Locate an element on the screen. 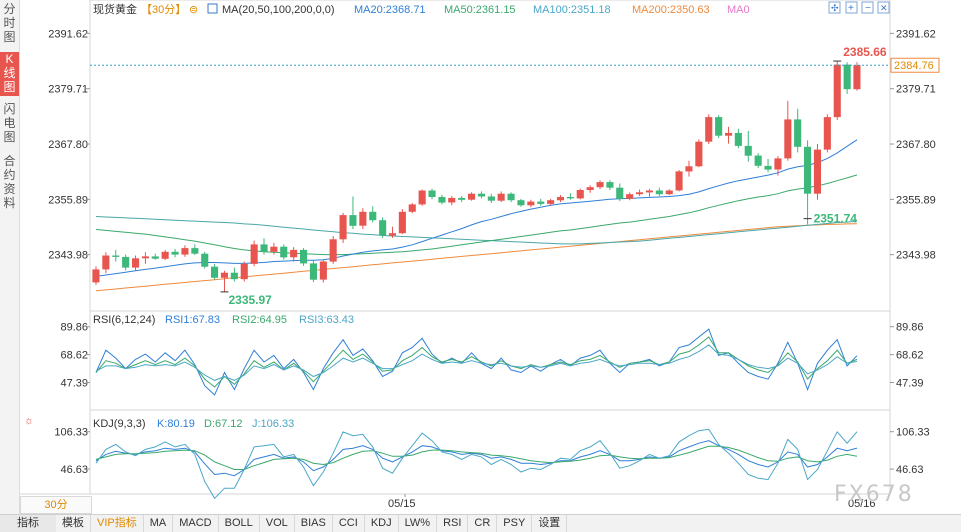  rsi1-label: RSI1:67.83 is located at coordinates (192, 320).